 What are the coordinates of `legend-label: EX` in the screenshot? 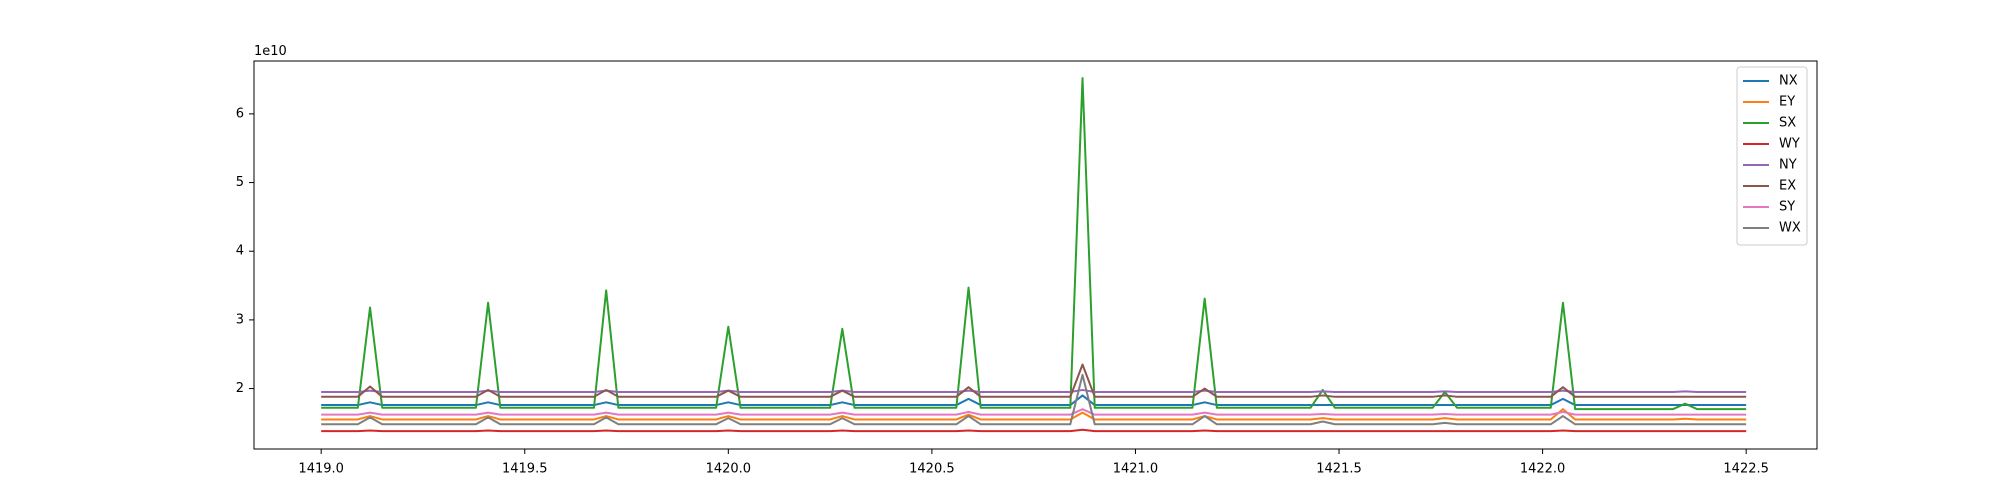 It's located at (1787, 186).